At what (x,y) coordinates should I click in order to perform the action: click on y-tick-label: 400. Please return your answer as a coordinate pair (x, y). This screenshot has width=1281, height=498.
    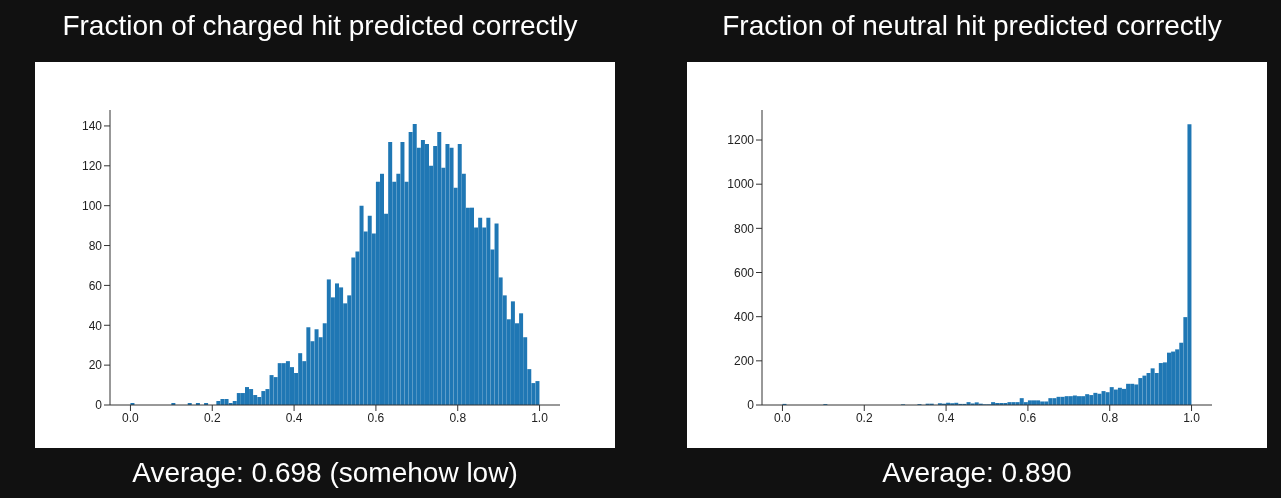
    Looking at the image, I should click on (744, 316).